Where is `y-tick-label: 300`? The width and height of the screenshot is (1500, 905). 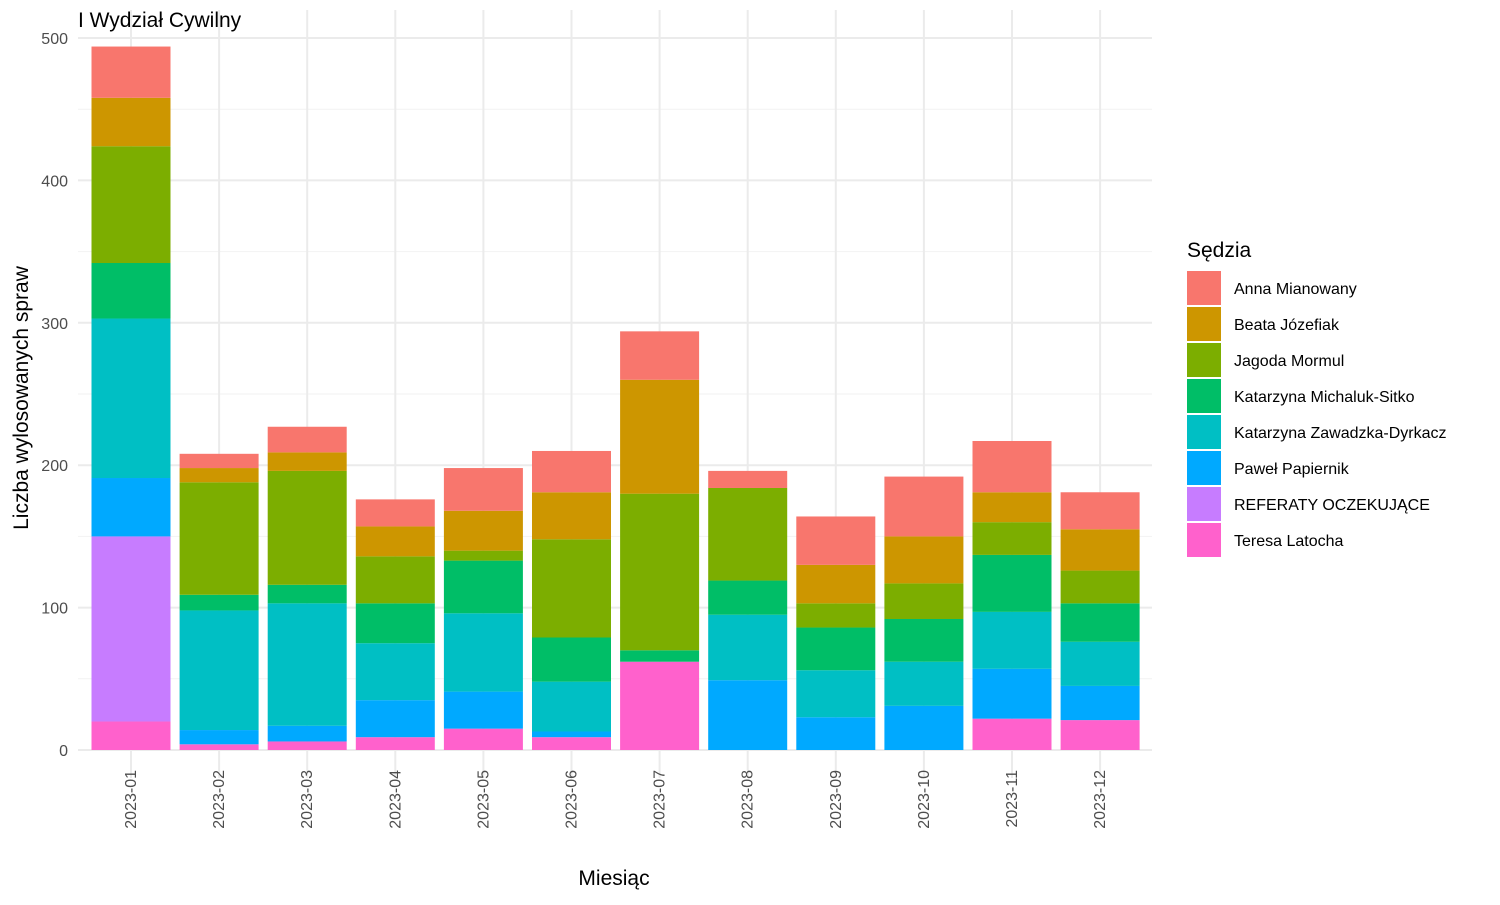 y-tick-label: 300 is located at coordinates (54, 324).